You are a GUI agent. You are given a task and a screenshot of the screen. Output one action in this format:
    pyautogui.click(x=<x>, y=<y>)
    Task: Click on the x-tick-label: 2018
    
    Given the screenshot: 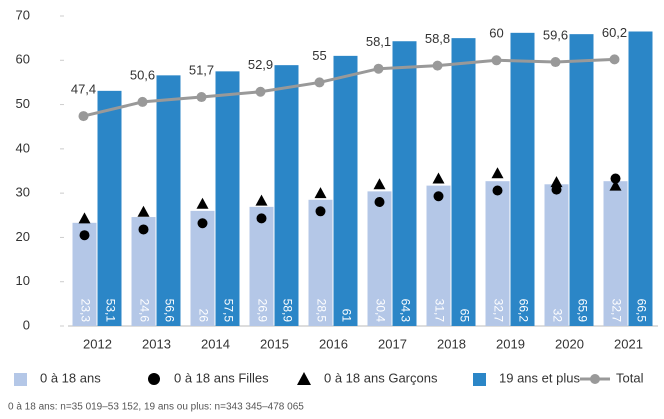 What is the action you would take?
    pyautogui.click(x=451, y=343)
    